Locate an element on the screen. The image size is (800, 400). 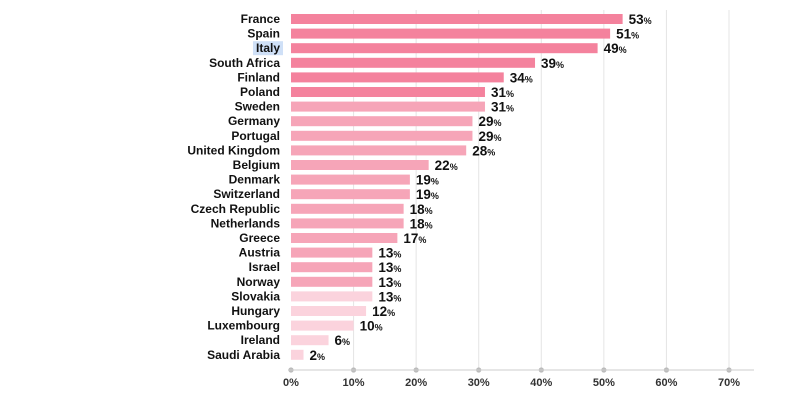
value-label: 6% is located at coordinates (343, 340).